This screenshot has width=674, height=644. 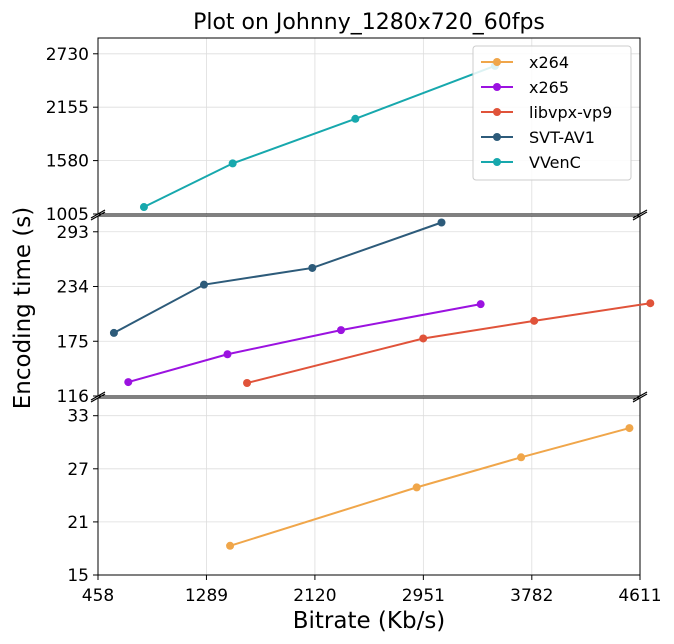 I want to click on legend-item: SVT-AV1, so click(x=538, y=137).